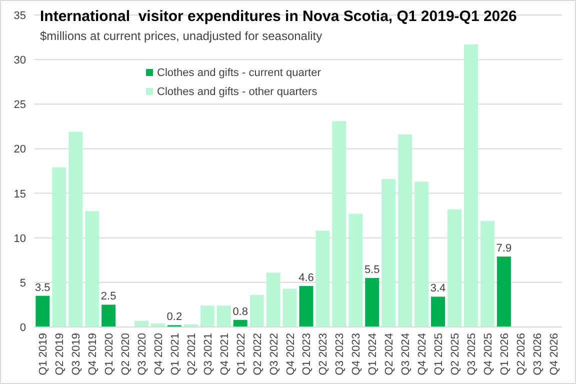 The height and width of the screenshot is (384, 576). What do you see at coordinates (20, 60) in the screenshot?
I see `y-tick-label: 30` at bounding box center [20, 60].